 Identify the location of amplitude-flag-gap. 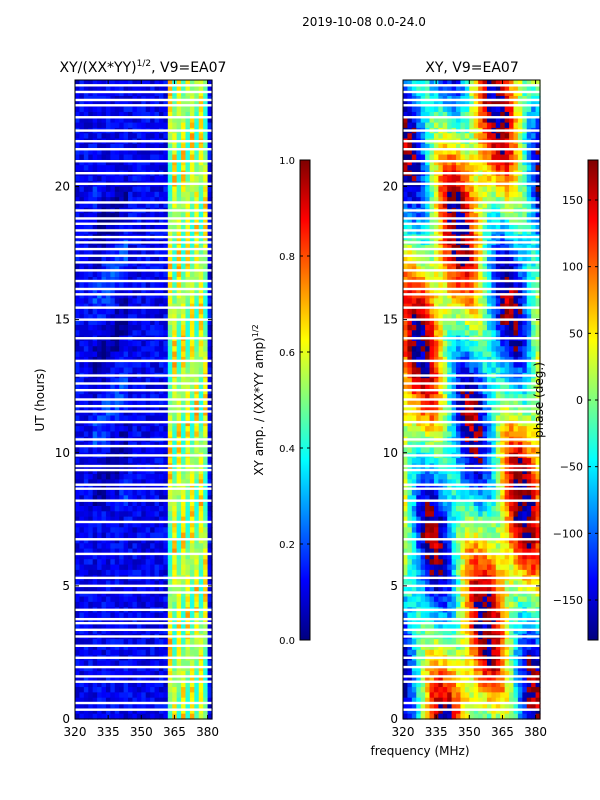
(143, 610).